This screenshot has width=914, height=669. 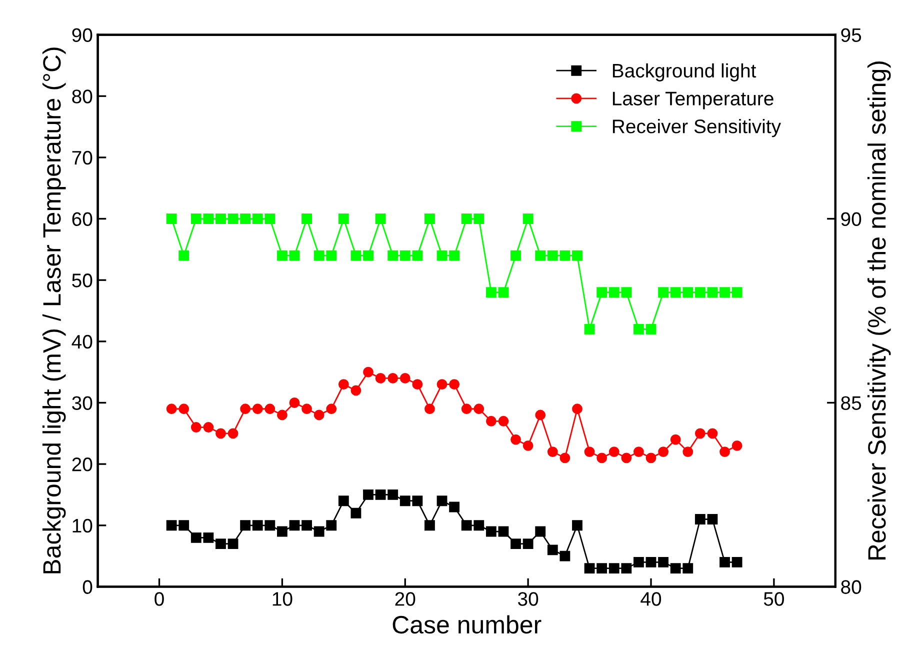 I want to click on y-tick-label: 0, so click(x=87, y=587).